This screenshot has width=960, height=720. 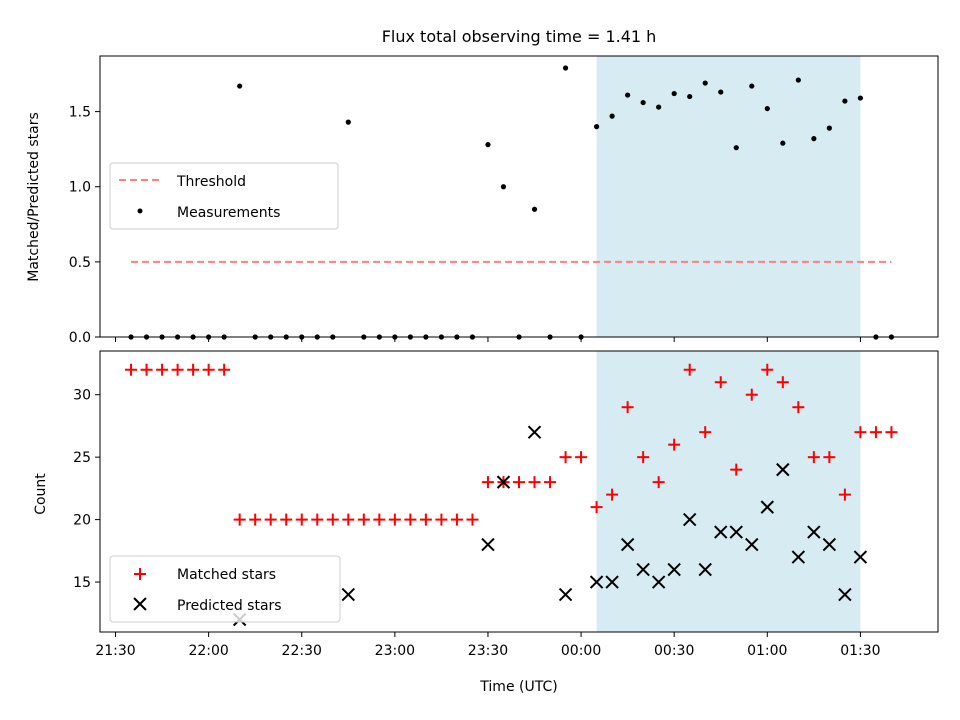 What do you see at coordinates (82, 521) in the screenshot?
I see `bot-ytick-label: 20` at bounding box center [82, 521].